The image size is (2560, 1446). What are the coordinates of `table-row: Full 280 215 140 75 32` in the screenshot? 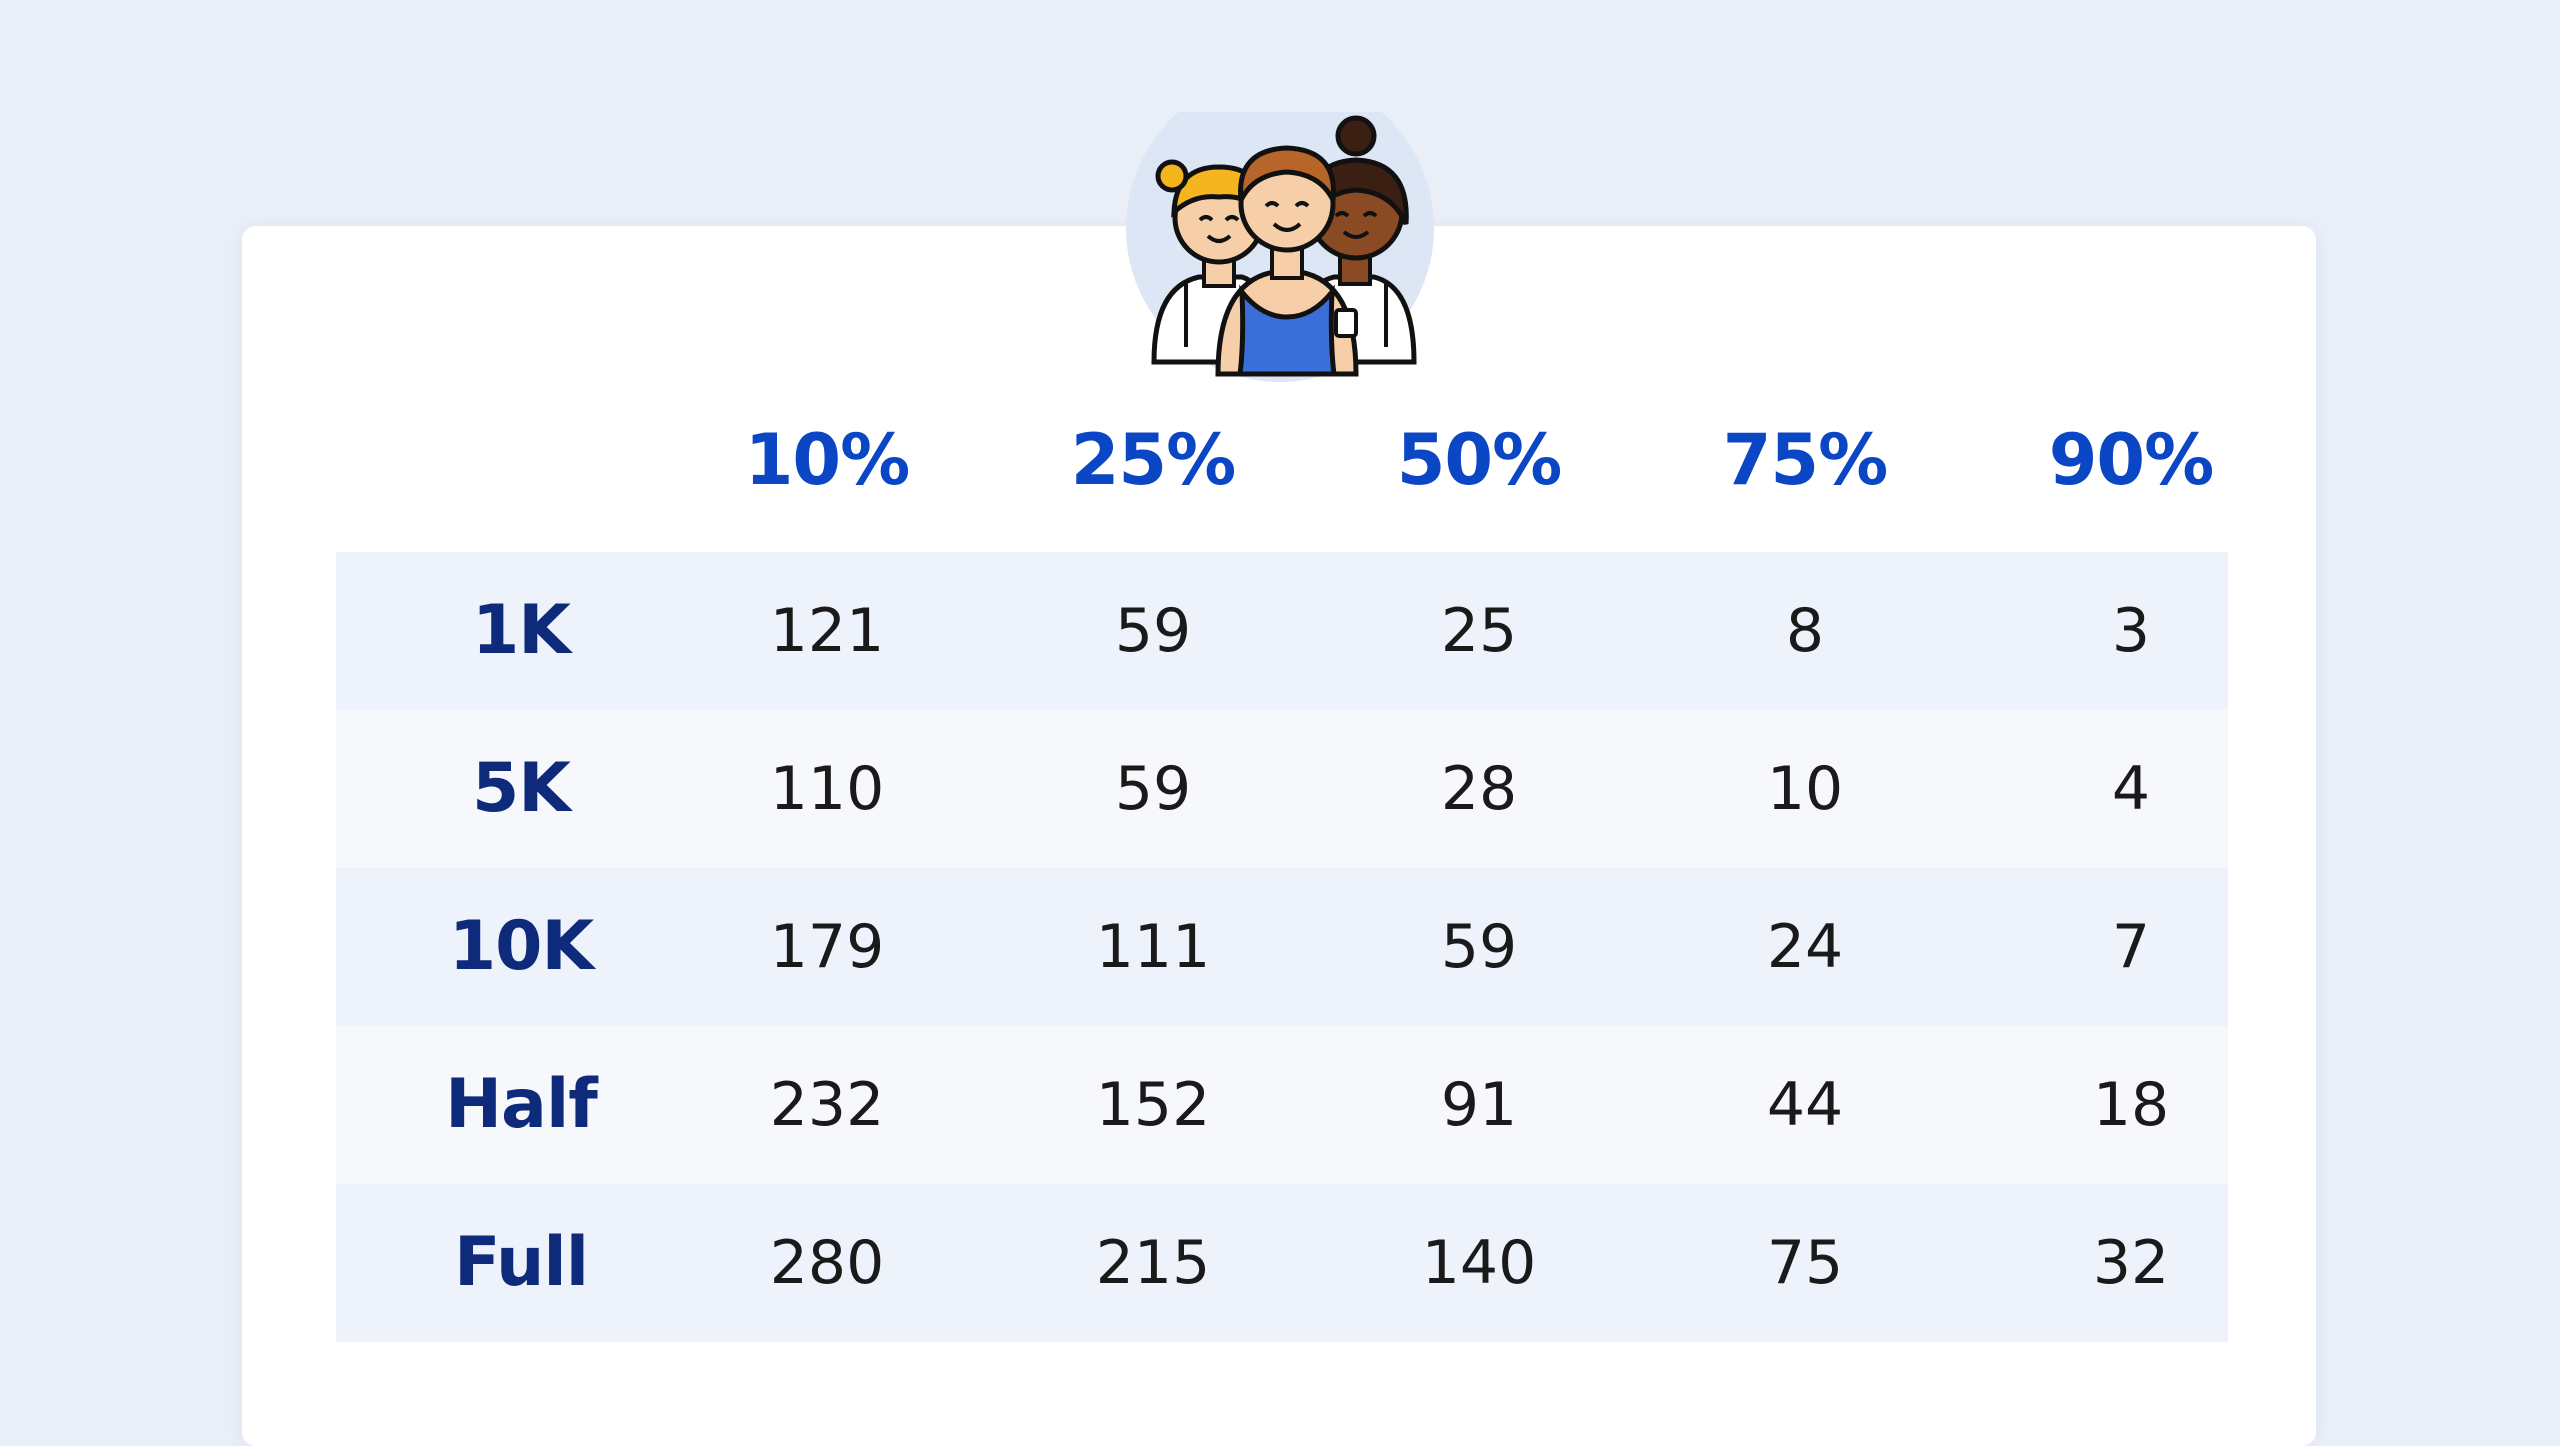 It's located at (1282, 1263).